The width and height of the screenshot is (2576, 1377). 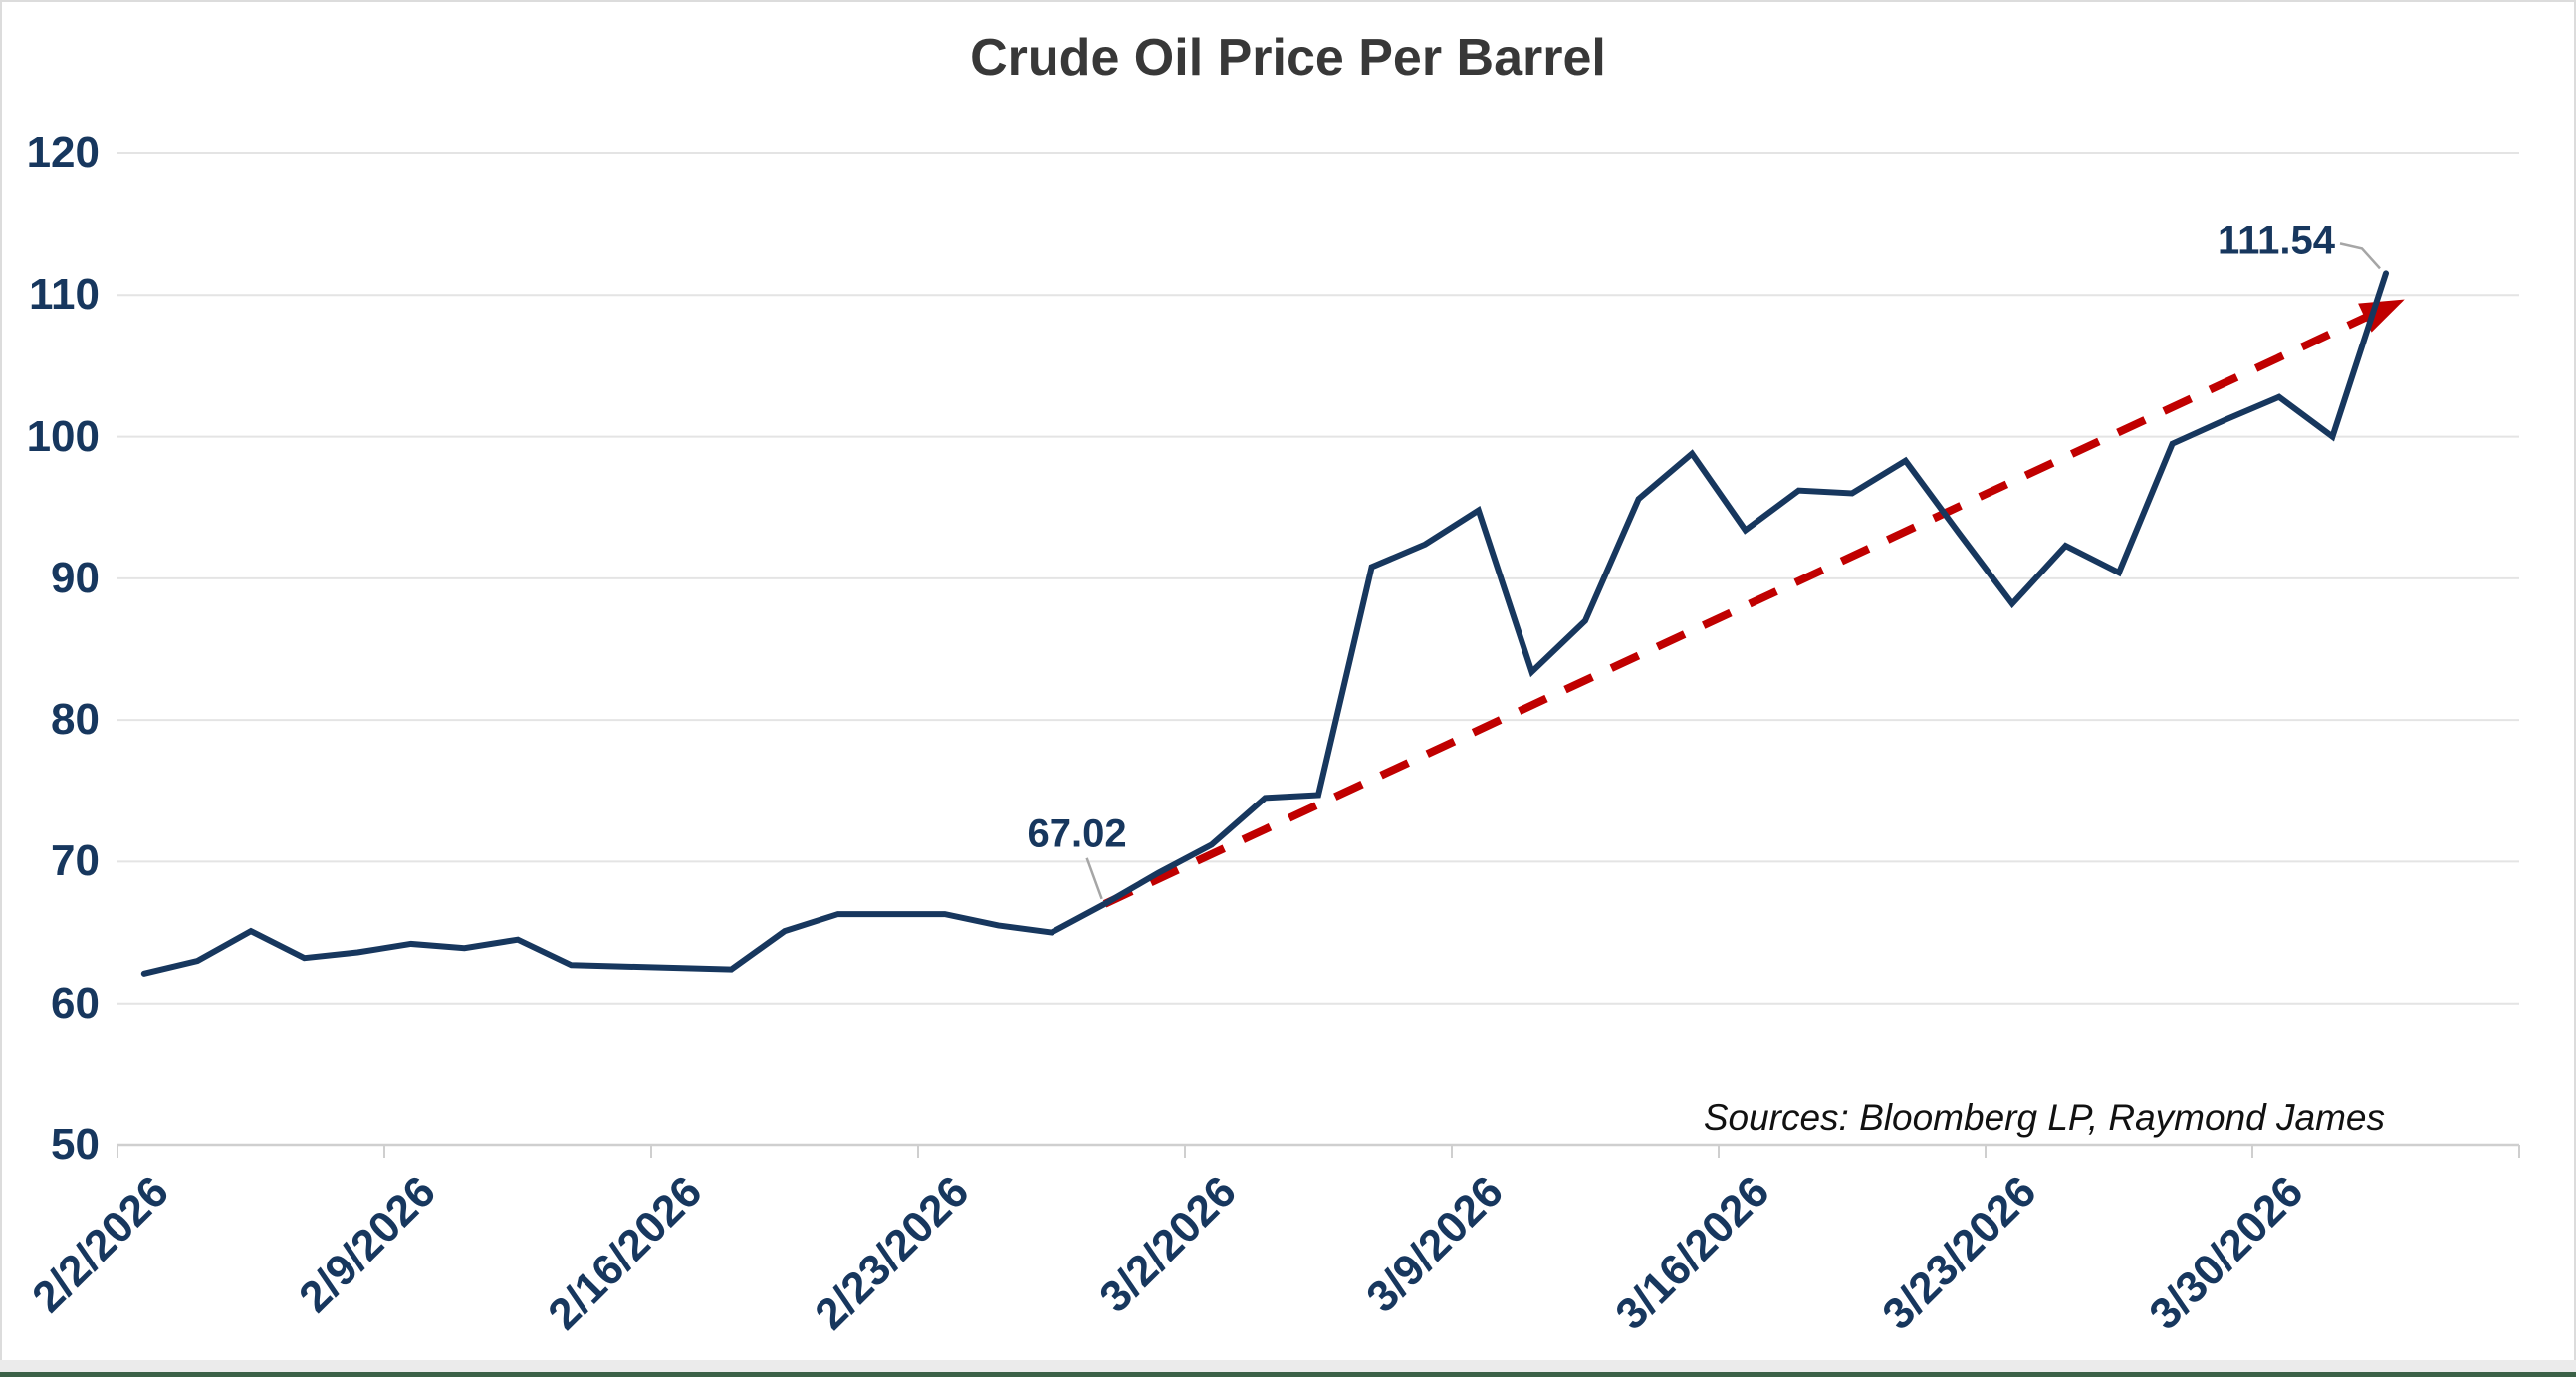 What do you see at coordinates (1288, 1366) in the screenshot?
I see `bottom-gray-strip` at bounding box center [1288, 1366].